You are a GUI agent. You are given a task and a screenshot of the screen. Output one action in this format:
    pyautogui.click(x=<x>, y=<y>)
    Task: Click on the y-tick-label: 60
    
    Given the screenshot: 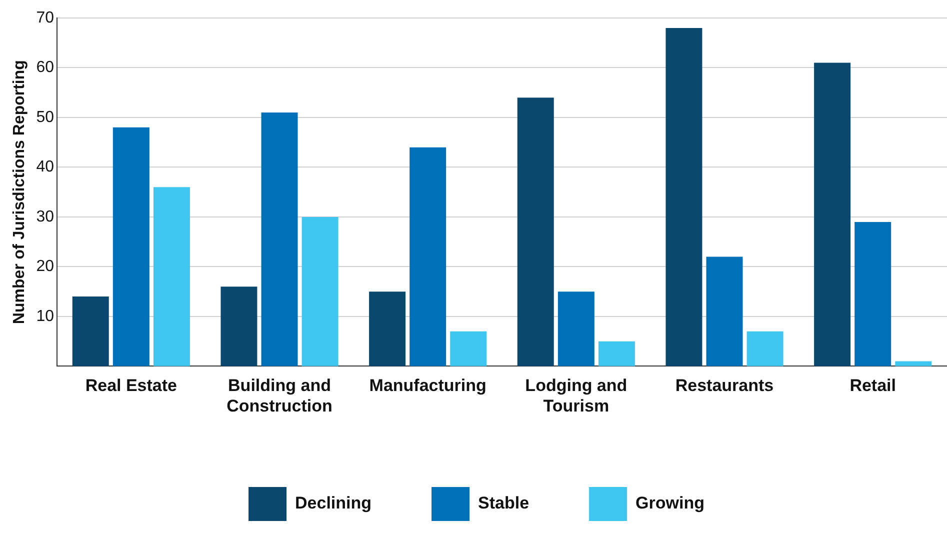 What is the action you would take?
    pyautogui.click(x=45, y=67)
    